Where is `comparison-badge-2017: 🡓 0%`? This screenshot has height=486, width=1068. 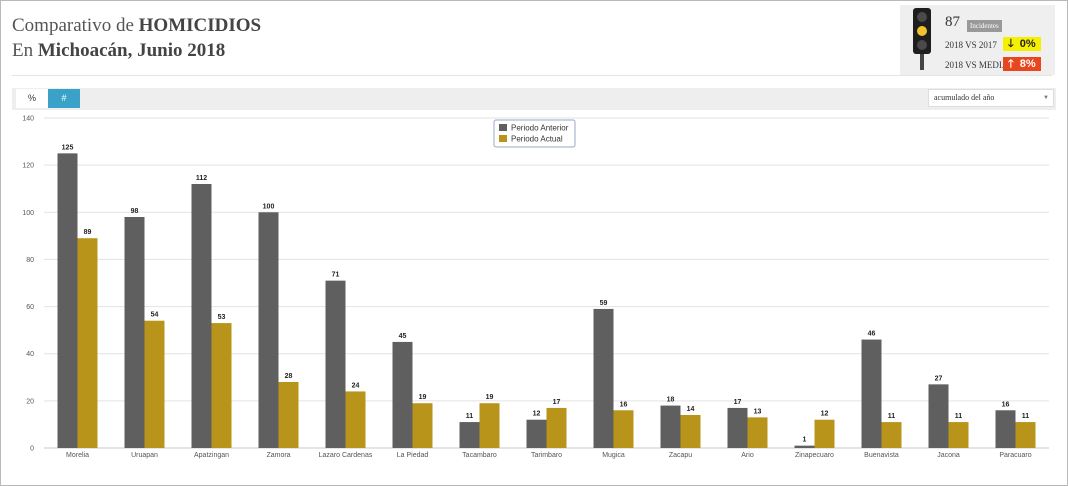
comparison-badge-2017: 🡓 0% is located at coordinates (1022, 44).